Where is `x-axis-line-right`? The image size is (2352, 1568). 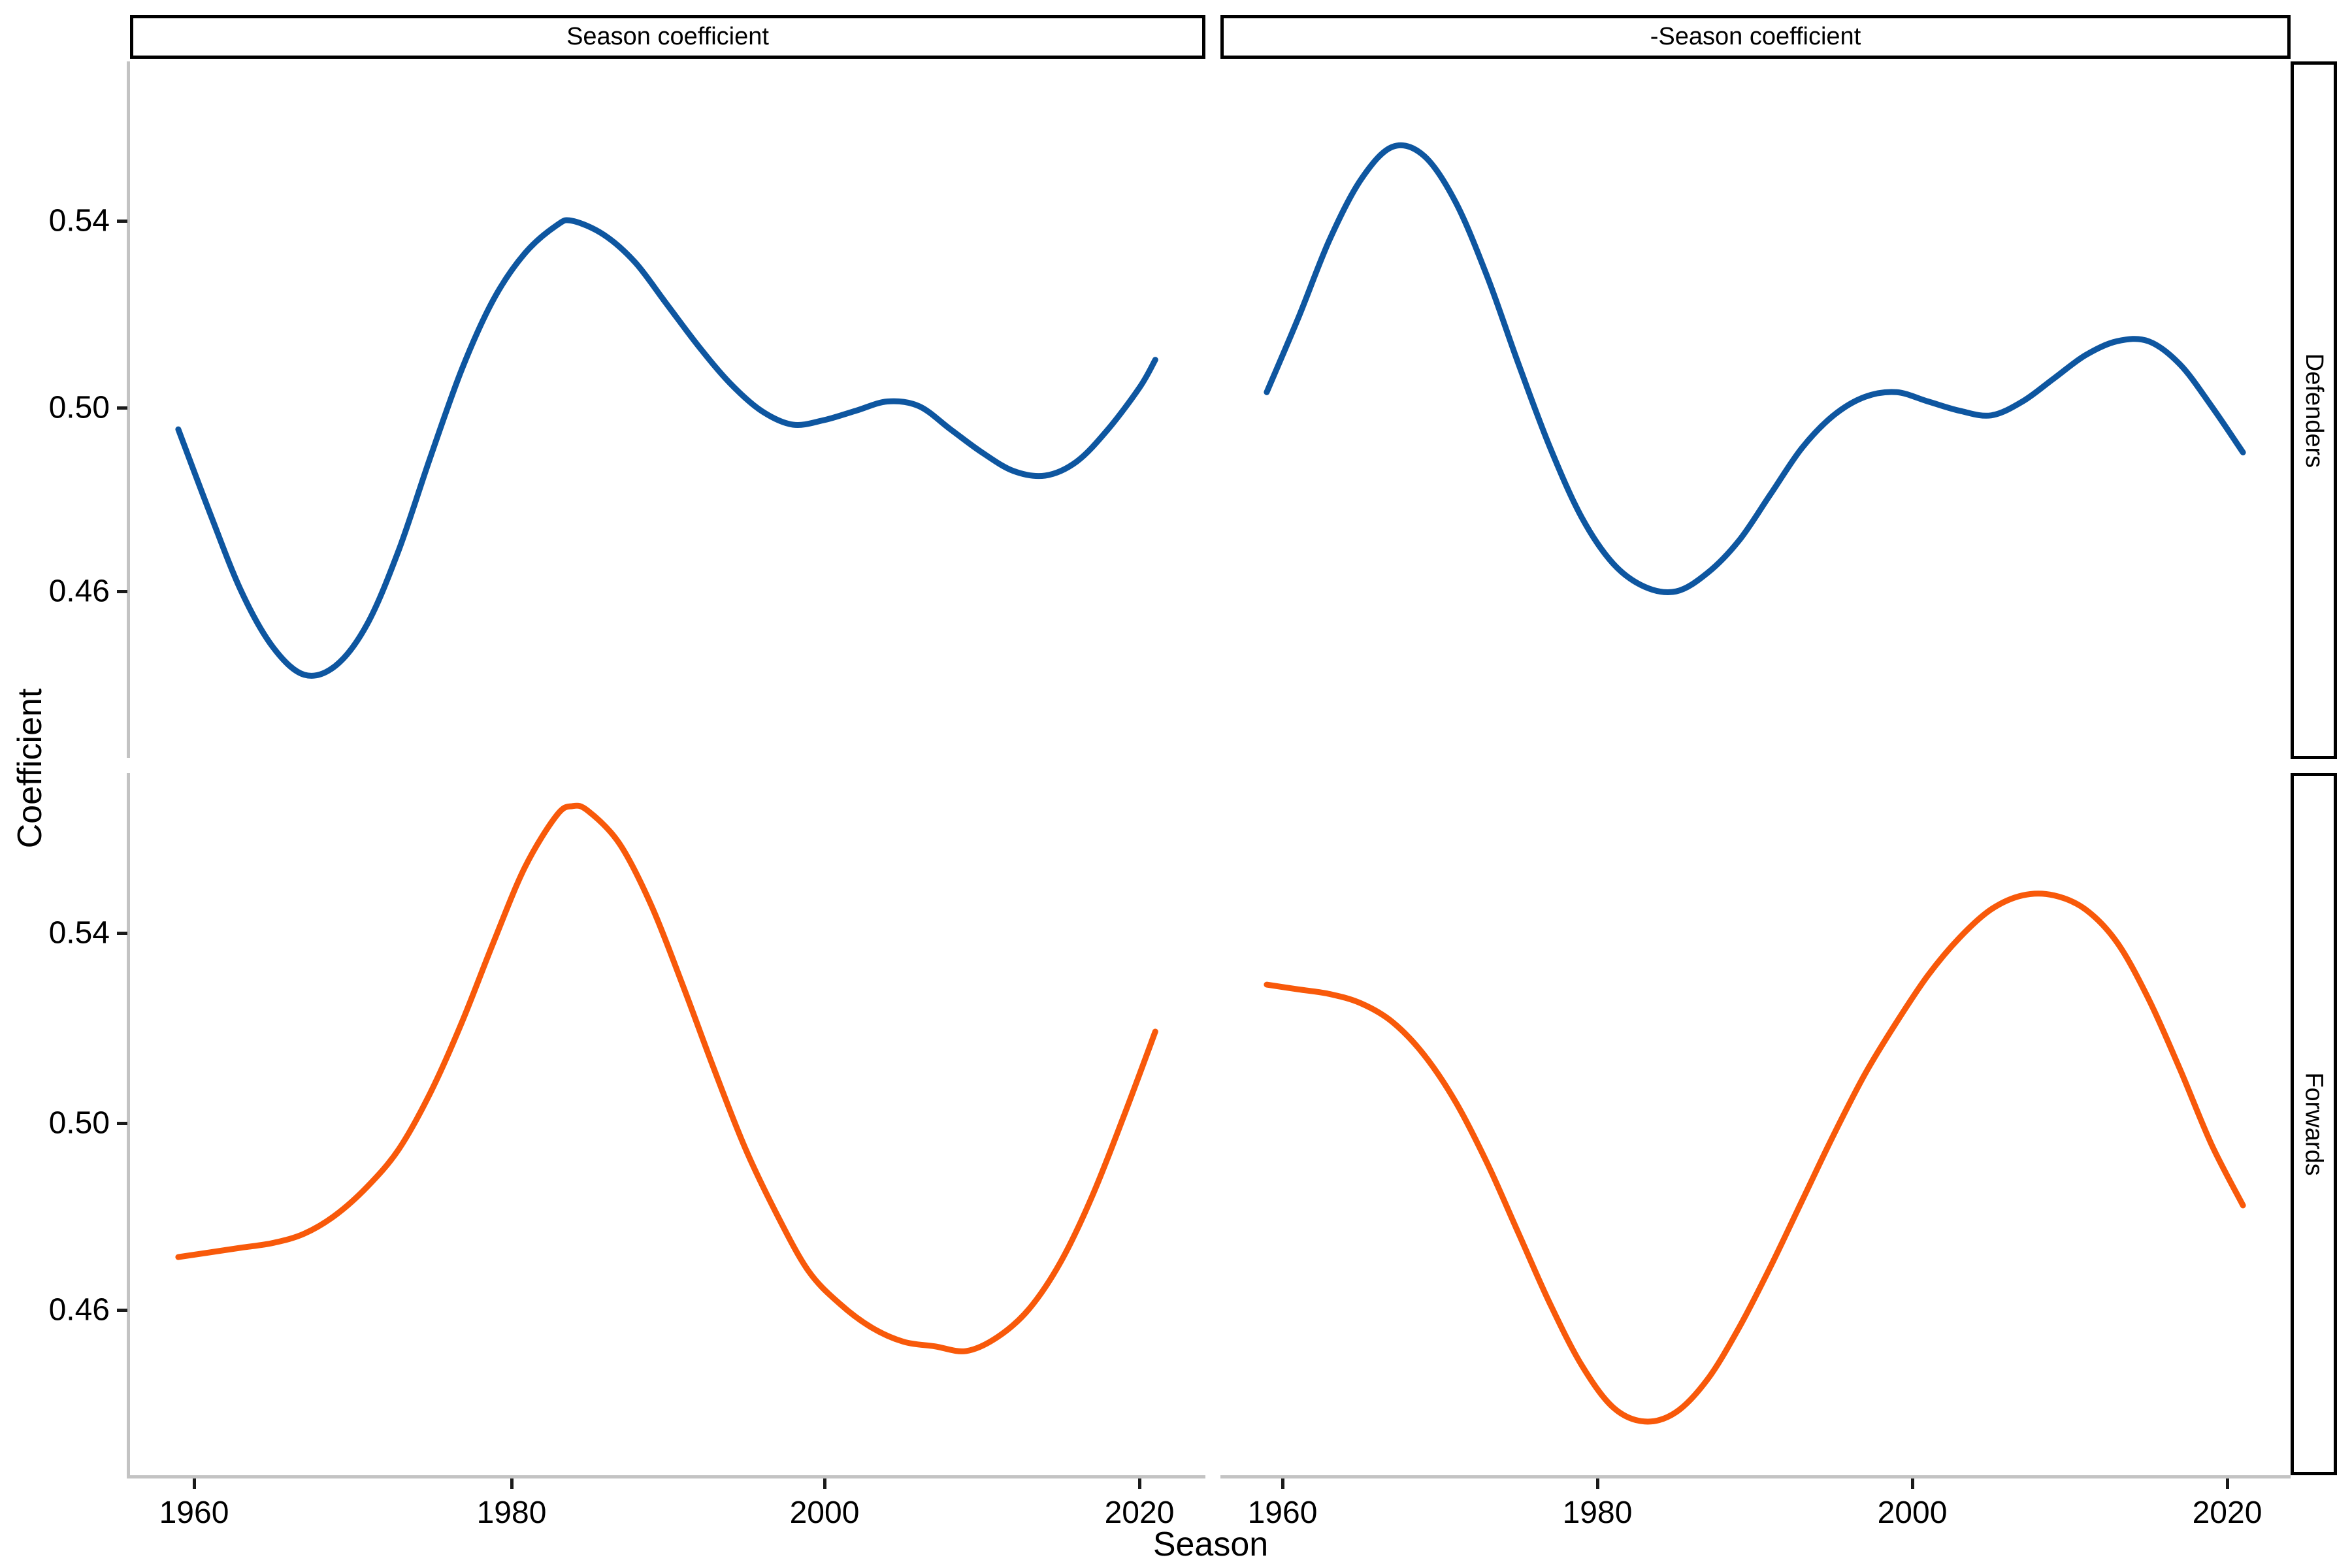 x-axis-line-right is located at coordinates (1755, 1476).